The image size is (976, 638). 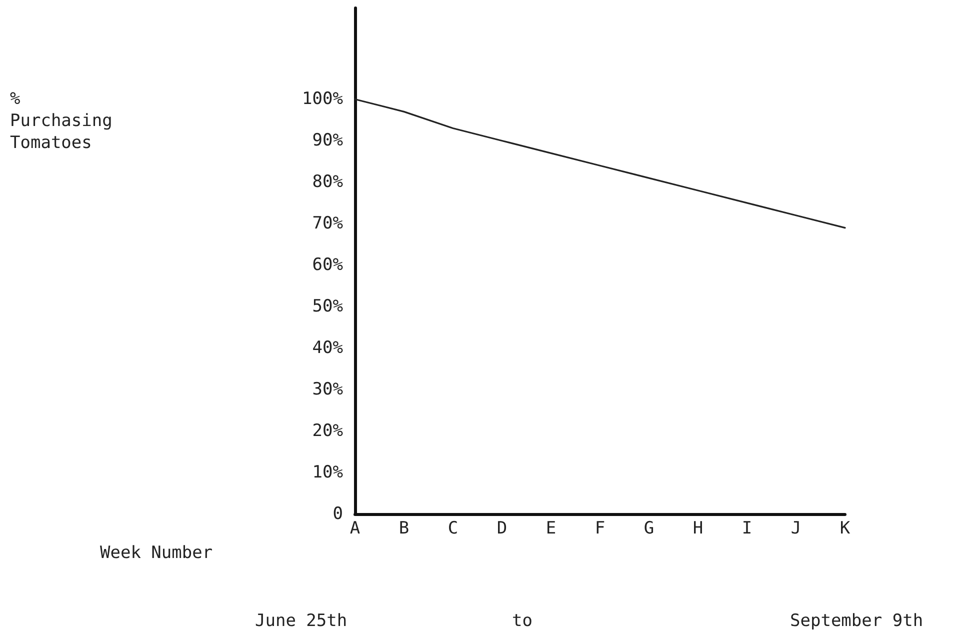 What do you see at coordinates (404, 528) in the screenshot?
I see `x-tick-label: B` at bounding box center [404, 528].